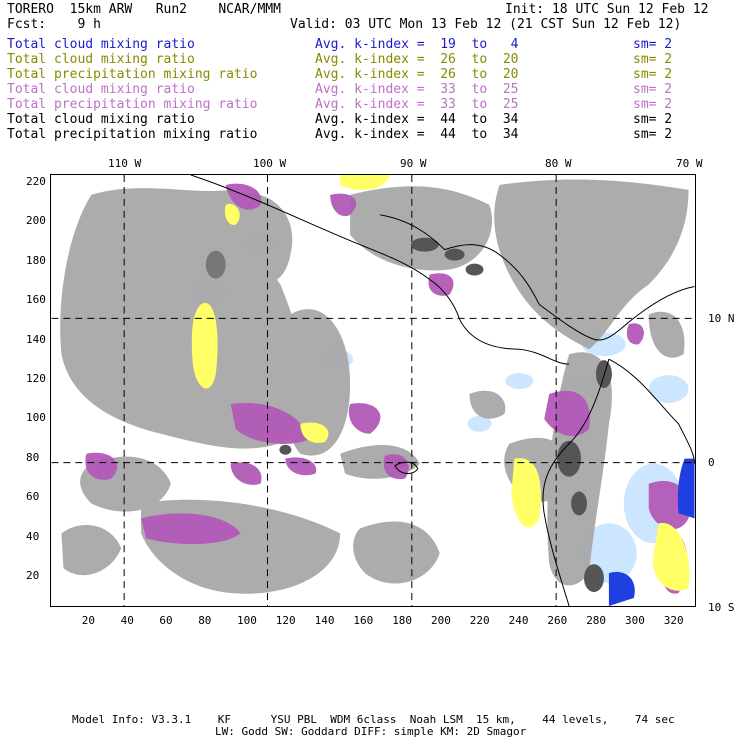 The width and height of the screenshot is (740, 740). Describe the element at coordinates (607, 9) in the screenshot. I see `init-time: Init: 18 UTC Sun 12 Feb 12` at that location.